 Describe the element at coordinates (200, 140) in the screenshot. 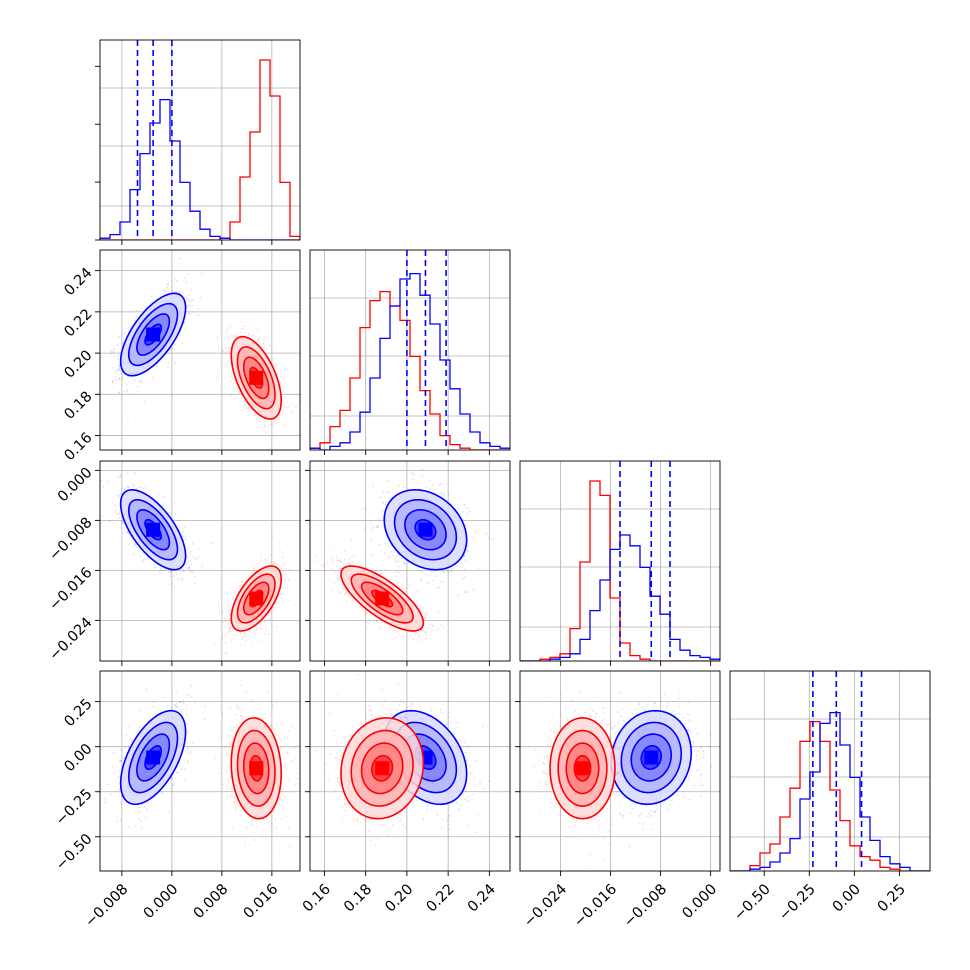

I see `panel-frame` at that location.